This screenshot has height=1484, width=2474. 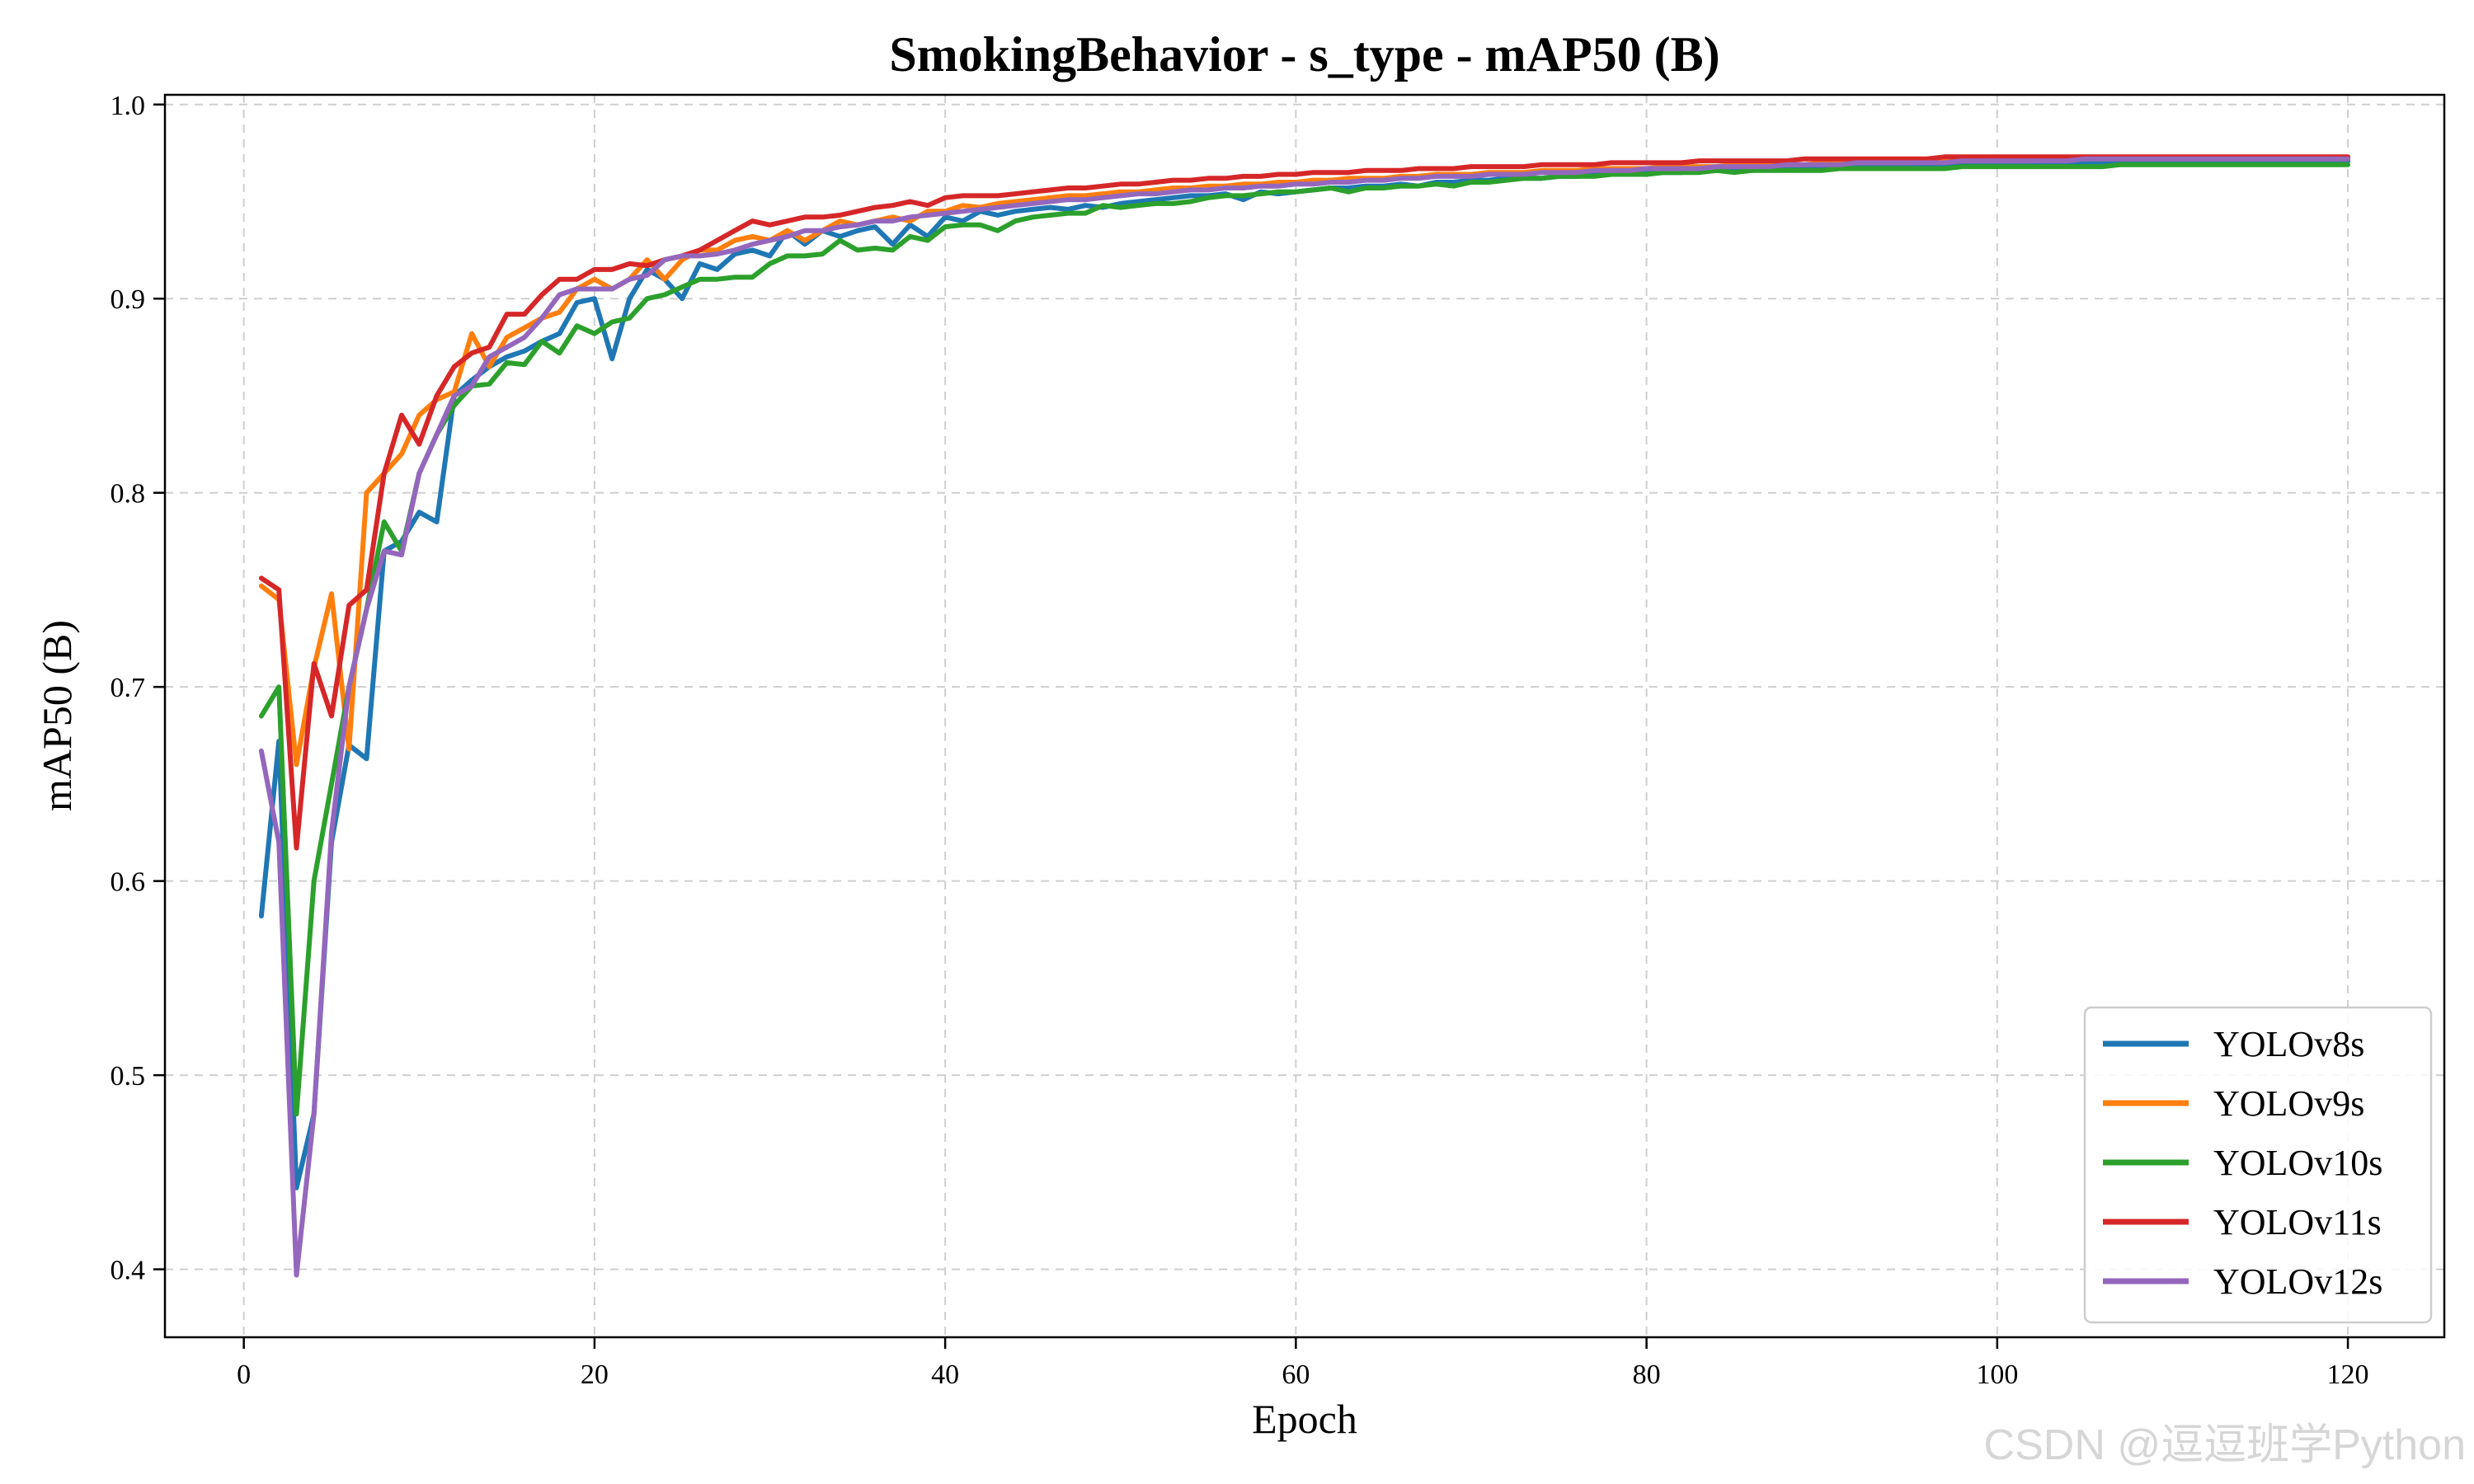 What do you see at coordinates (2297, 1222) in the screenshot?
I see `legend-label: YOLOv11s` at bounding box center [2297, 1222].